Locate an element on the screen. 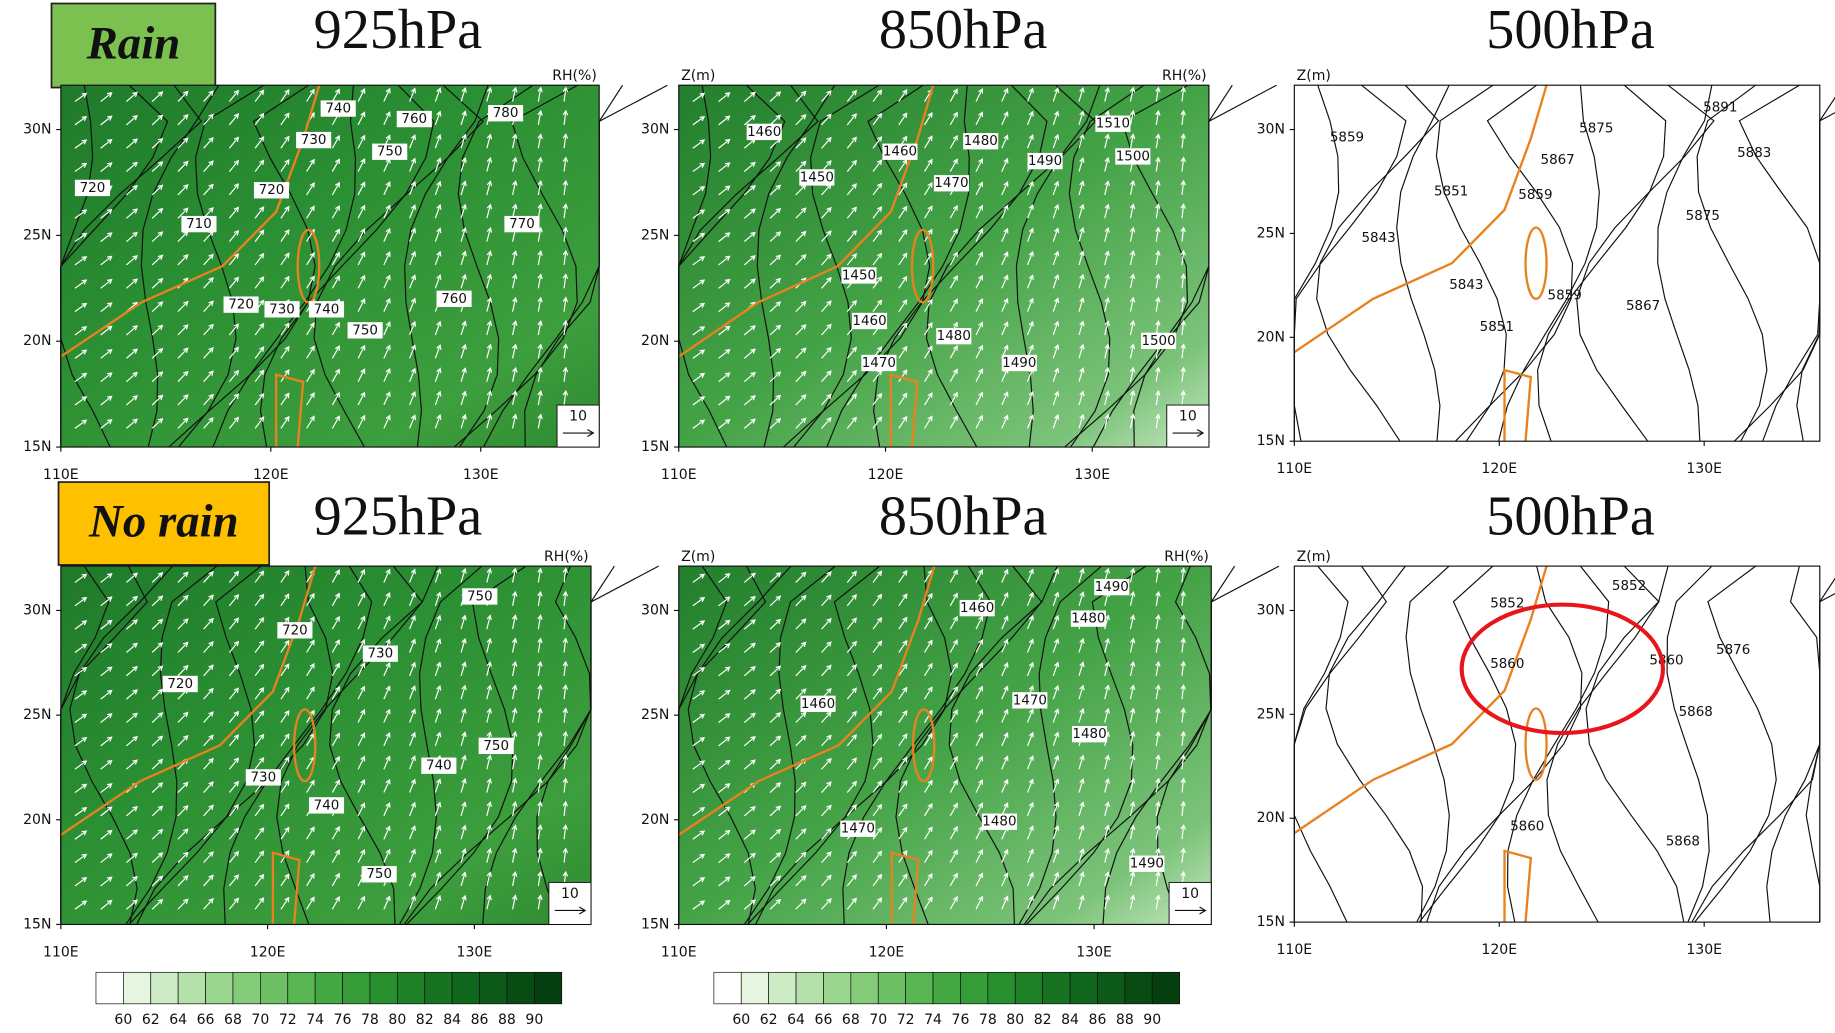 The width and height of the screenshot is (1835, 1033). colorbar-label: 62 is located at coordinates (769, 1020).